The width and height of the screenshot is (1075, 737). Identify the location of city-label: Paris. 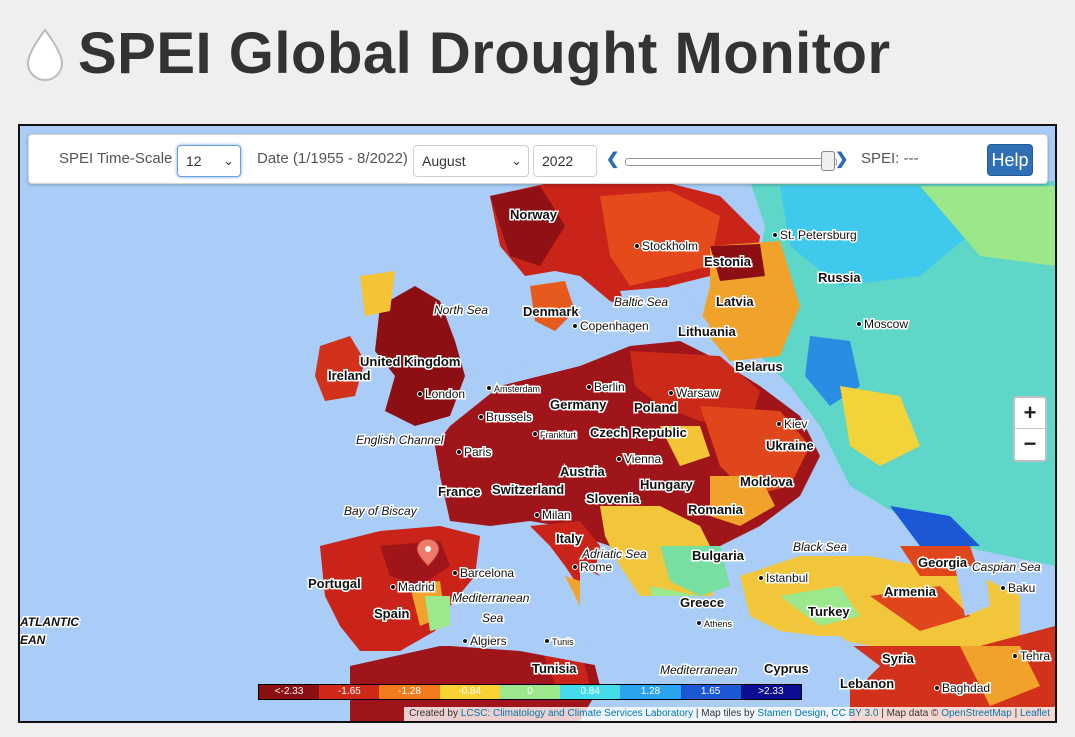
(477, 452).